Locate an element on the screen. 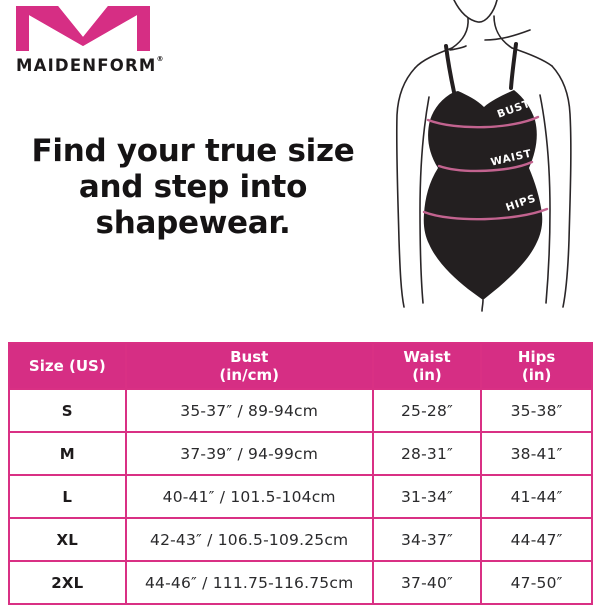 This screenshot has width=600, height=605. waist-cell: 31-34″ is located at coordinates (427, 496).